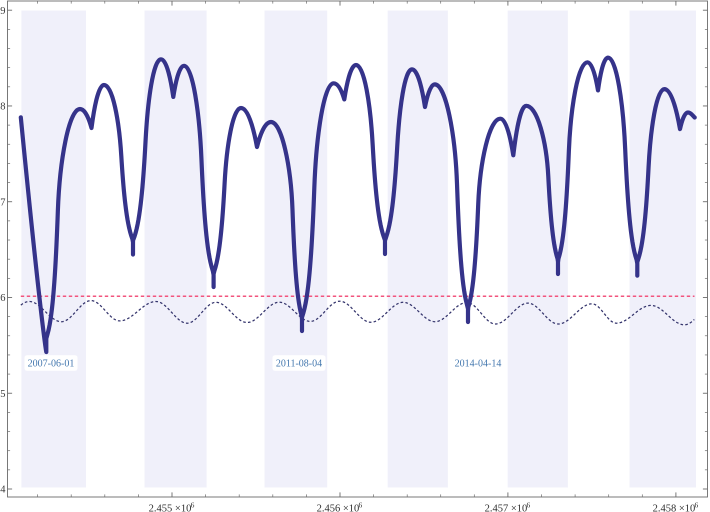  Describe the element at coordinates (170, 508) in the screenshot. I see `svg-text: 2.455 ×10` at that location.